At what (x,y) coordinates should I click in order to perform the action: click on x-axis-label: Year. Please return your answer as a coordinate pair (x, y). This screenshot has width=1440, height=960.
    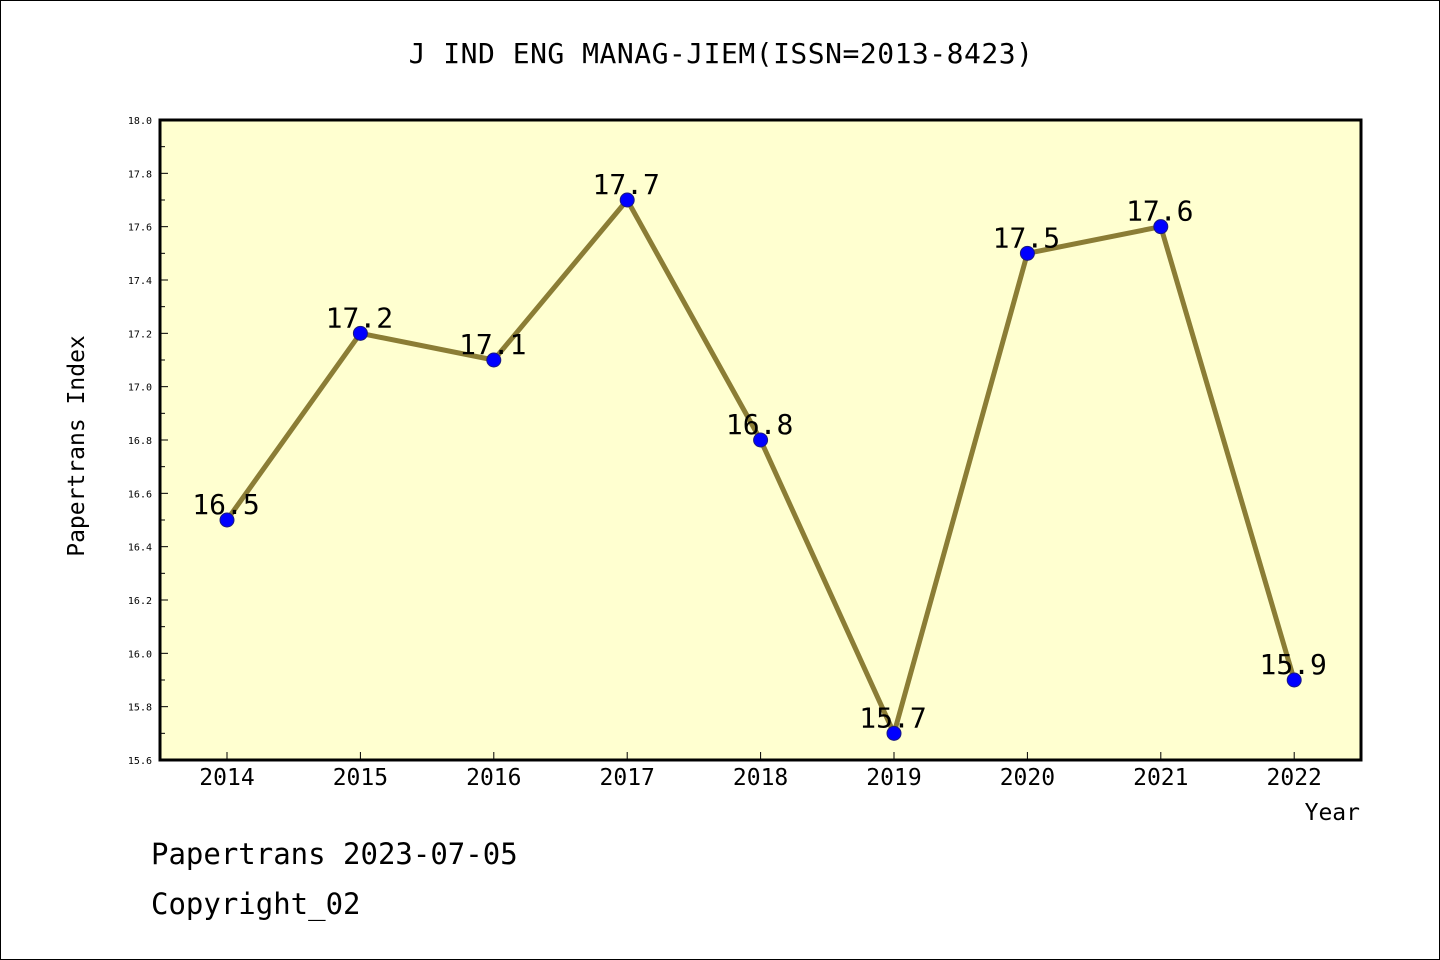
    Looking at the image, I should click on (1332, 813).